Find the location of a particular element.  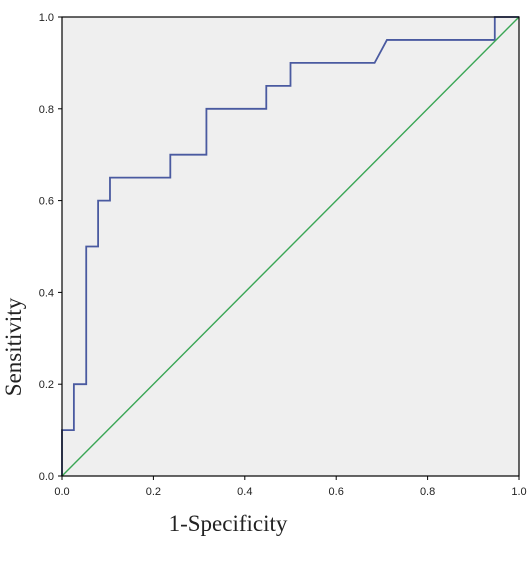

y-tick-label: 0.6 is located at coordinates (46, 202).